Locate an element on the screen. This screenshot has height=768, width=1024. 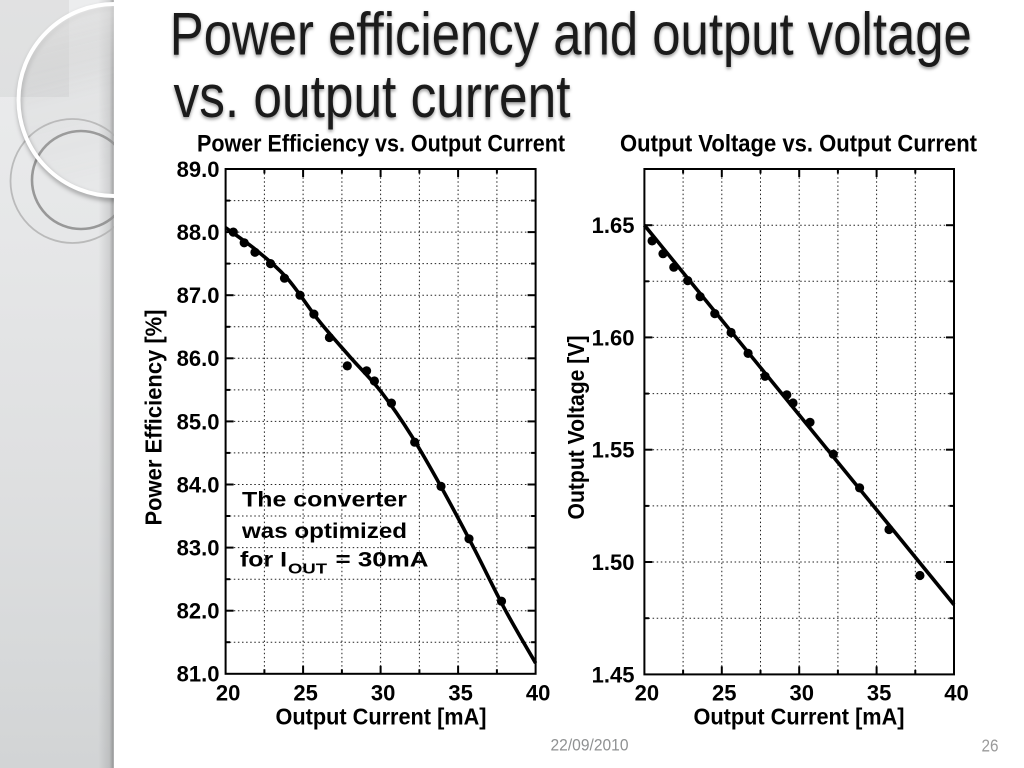
svg-text: OUT is located at coordinates (307, 569).